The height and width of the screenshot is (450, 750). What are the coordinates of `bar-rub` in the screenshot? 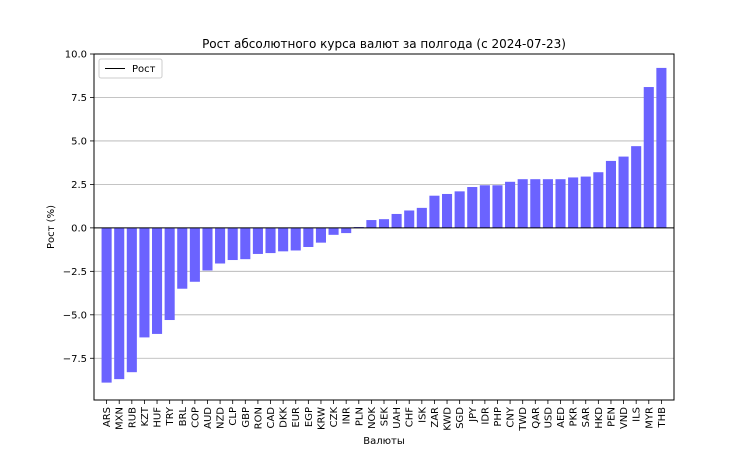 It's located at (131, 300).